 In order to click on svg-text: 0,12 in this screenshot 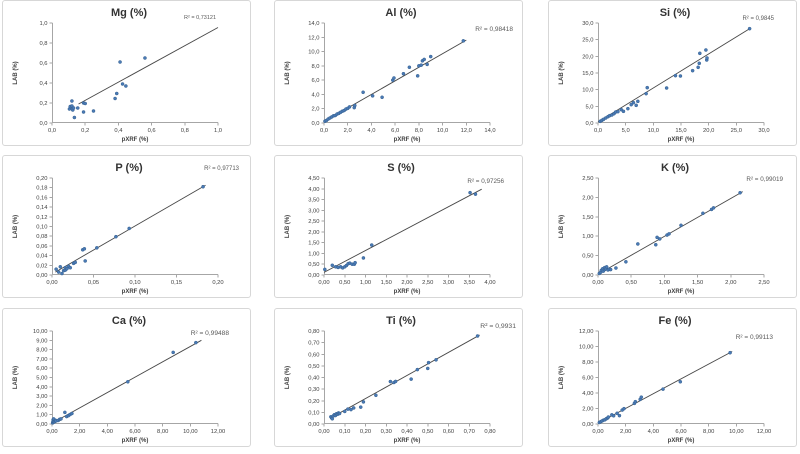, I will do `click(41, 218)`.